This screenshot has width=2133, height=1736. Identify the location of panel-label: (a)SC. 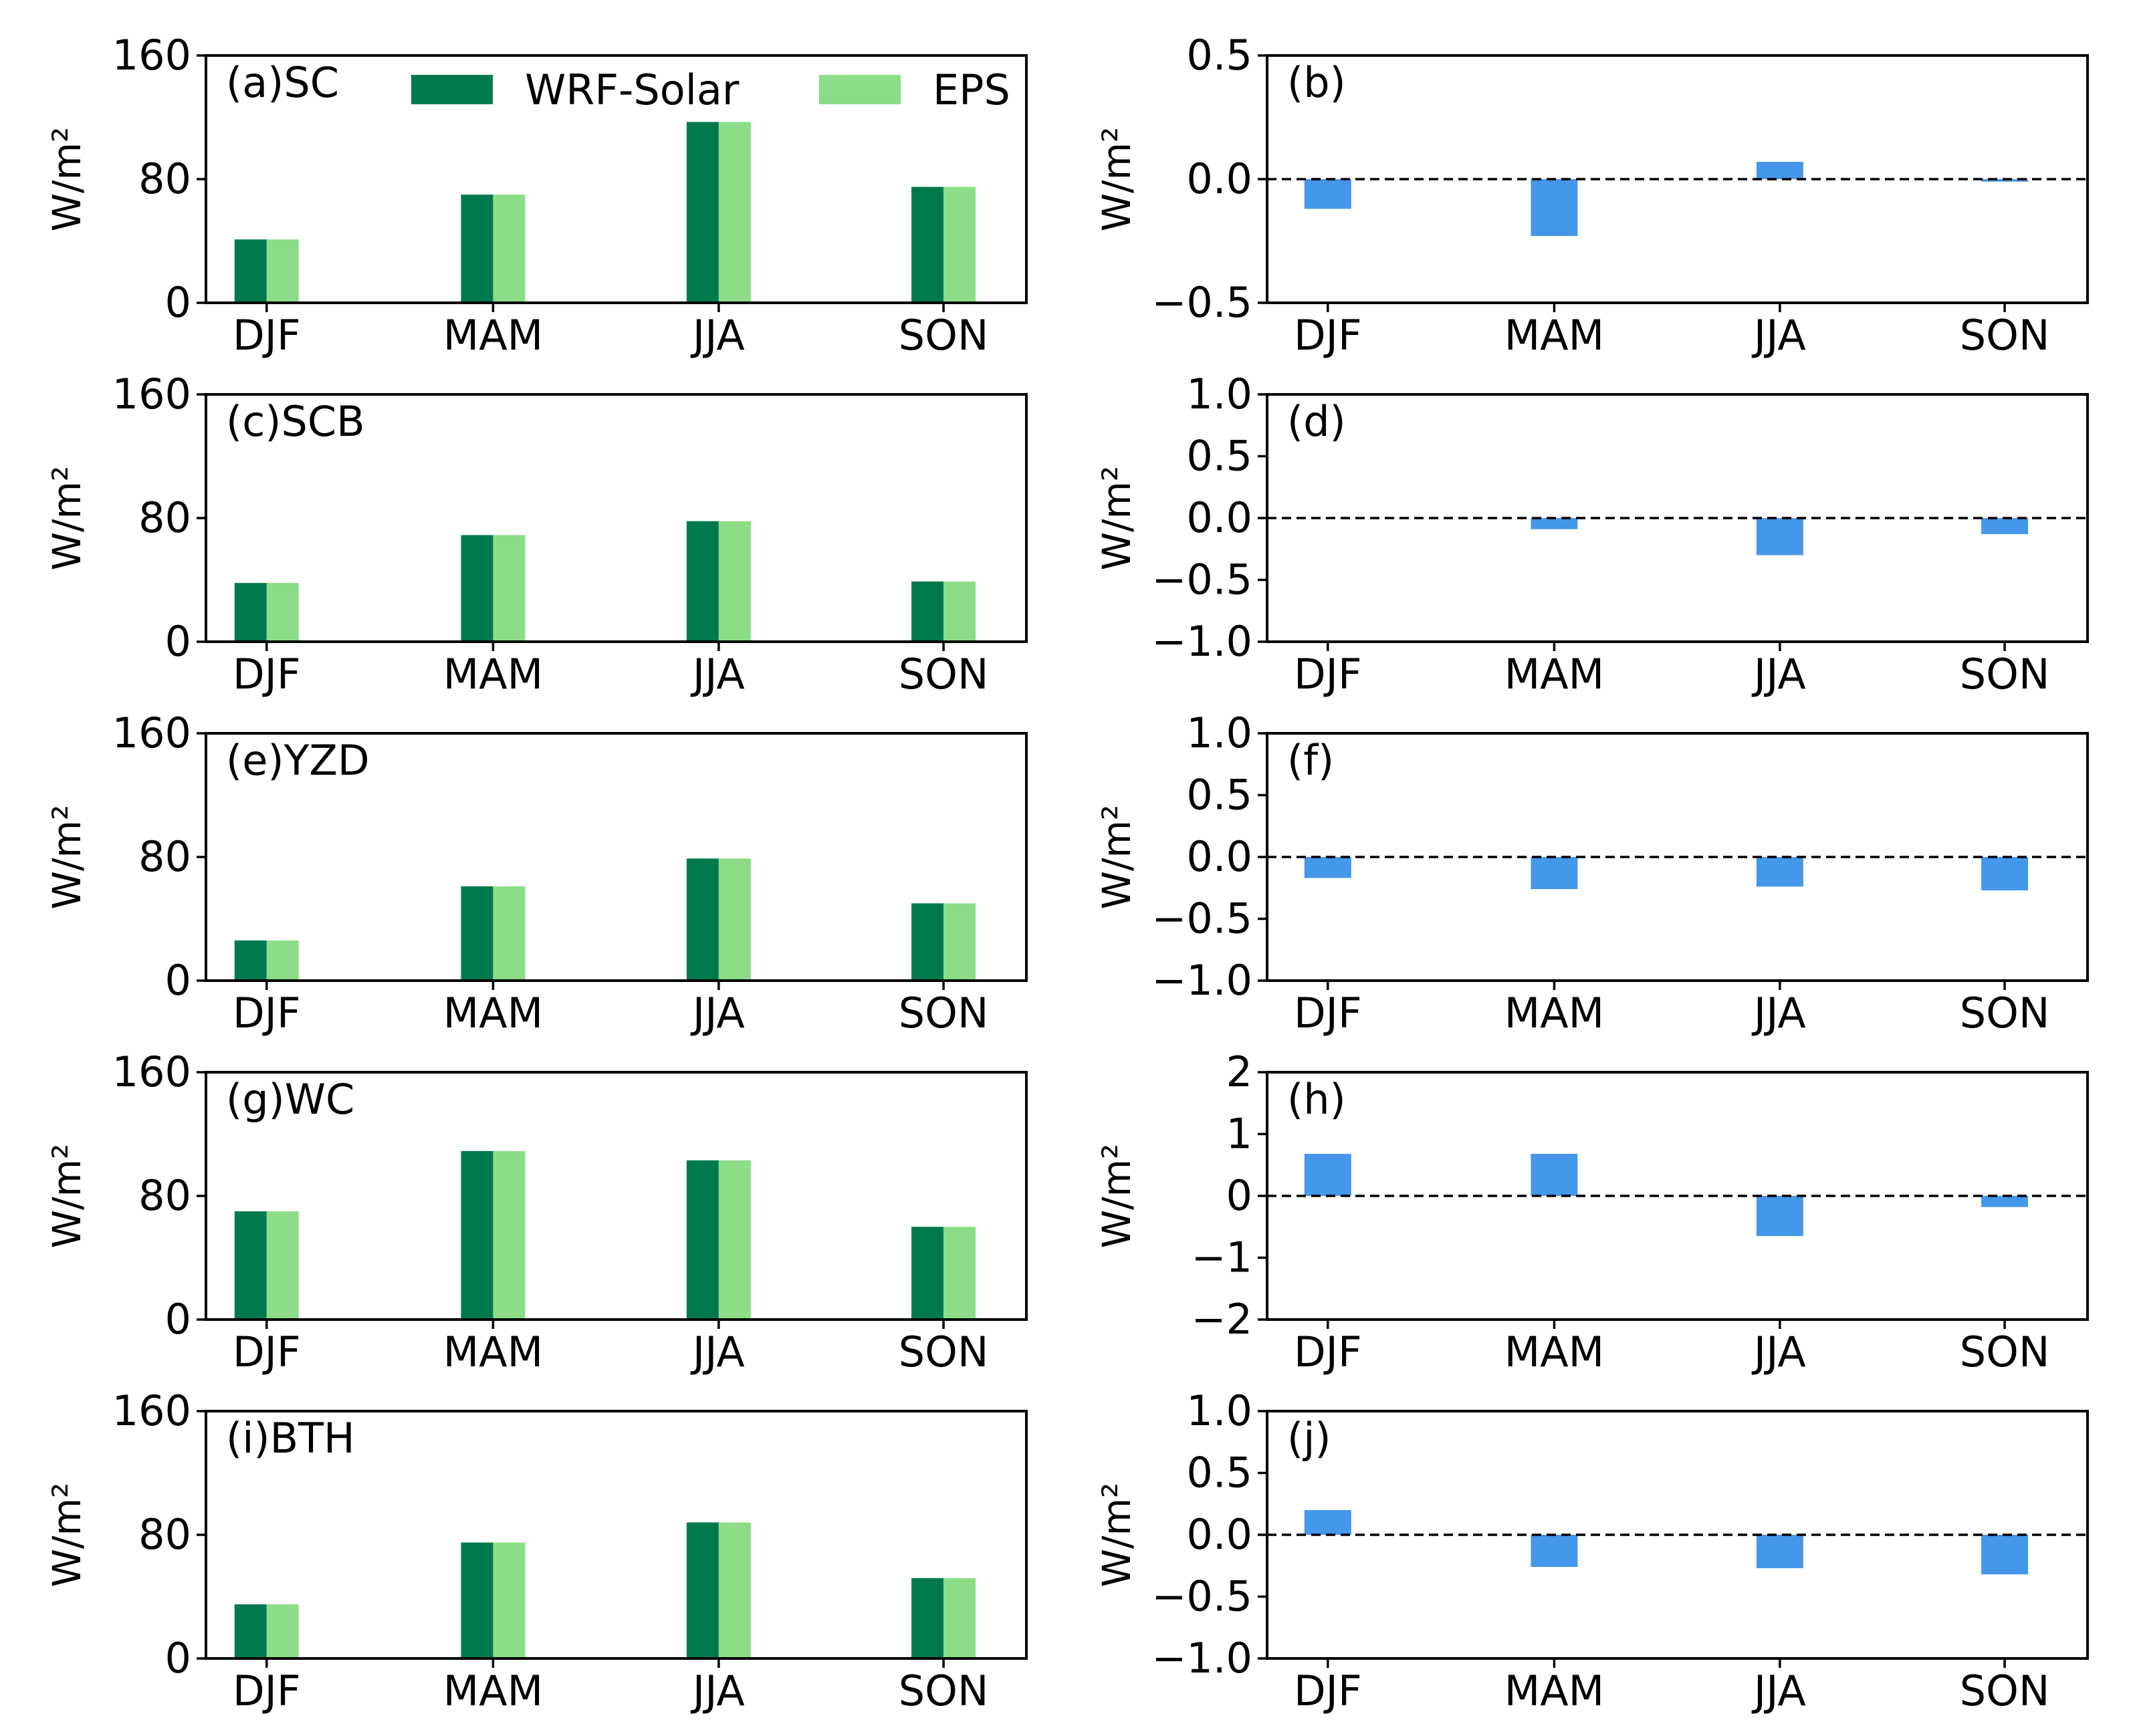
(283, 82).